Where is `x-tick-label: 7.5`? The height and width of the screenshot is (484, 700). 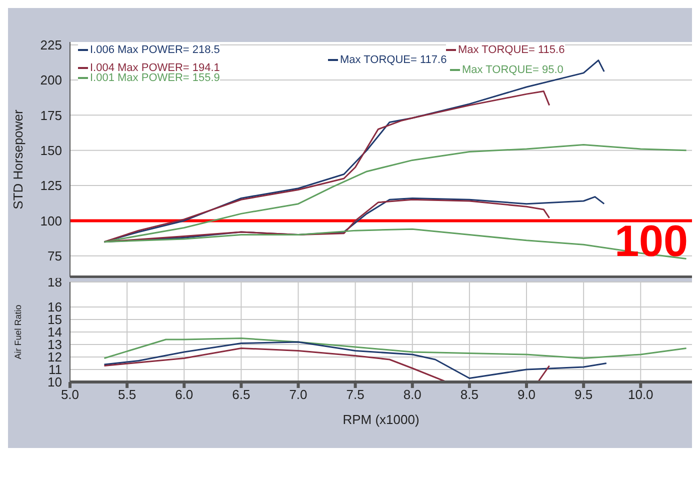 x-tick-label: 7.5 is located at coordinates (355, 394).